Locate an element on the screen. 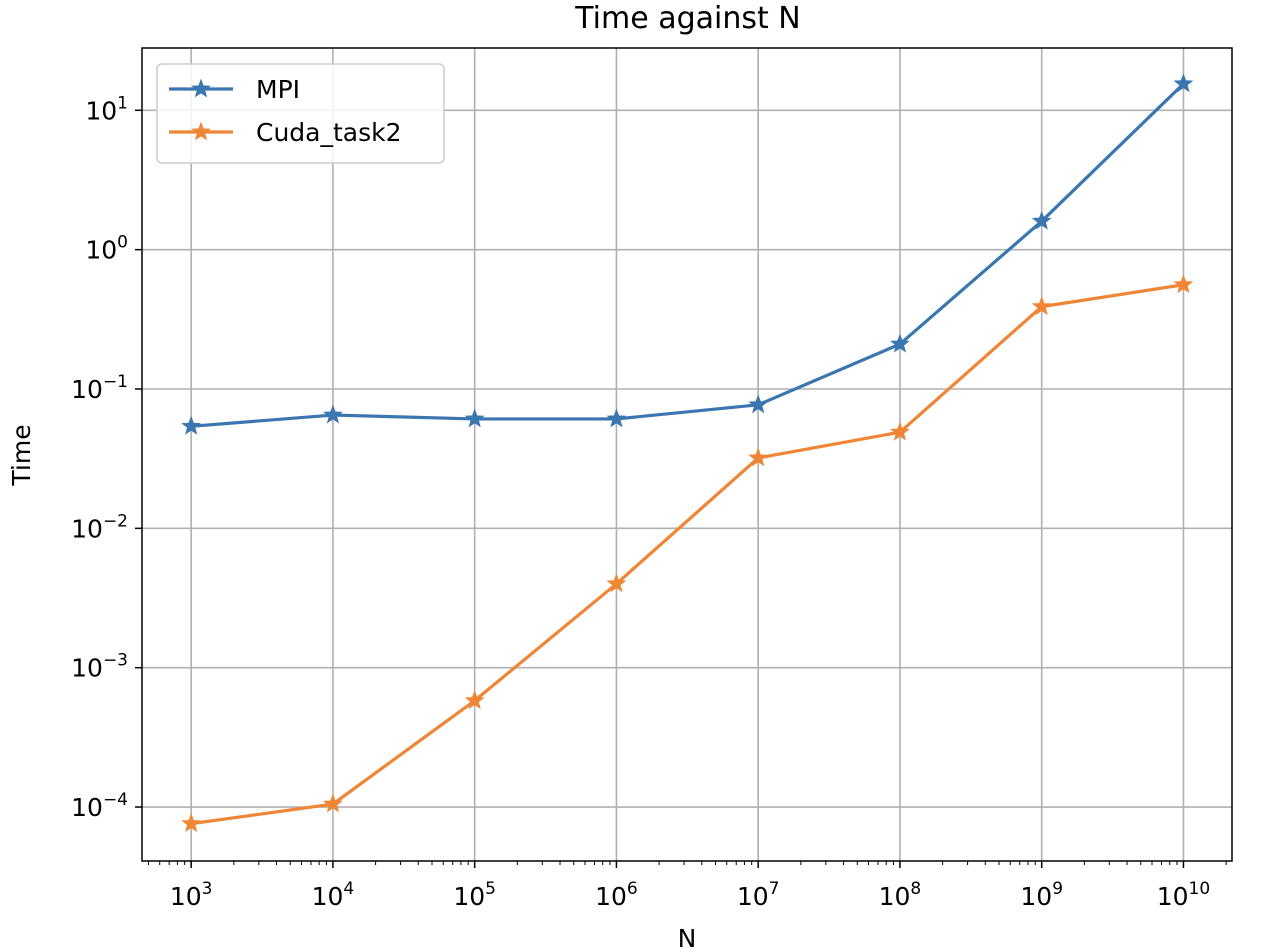 This screenshot has width=1264, height=952. x-tick-label: 10⁹ is located at coordinates (1041, 895).